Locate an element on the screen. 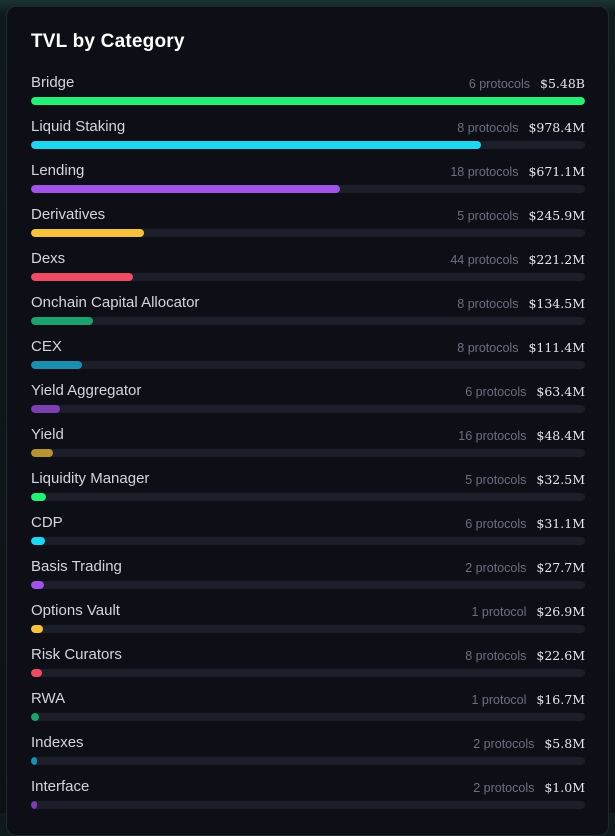 This screenshot has width=615, height=836. category-name: Liquidity Manager is located at coordinates (90, 478).